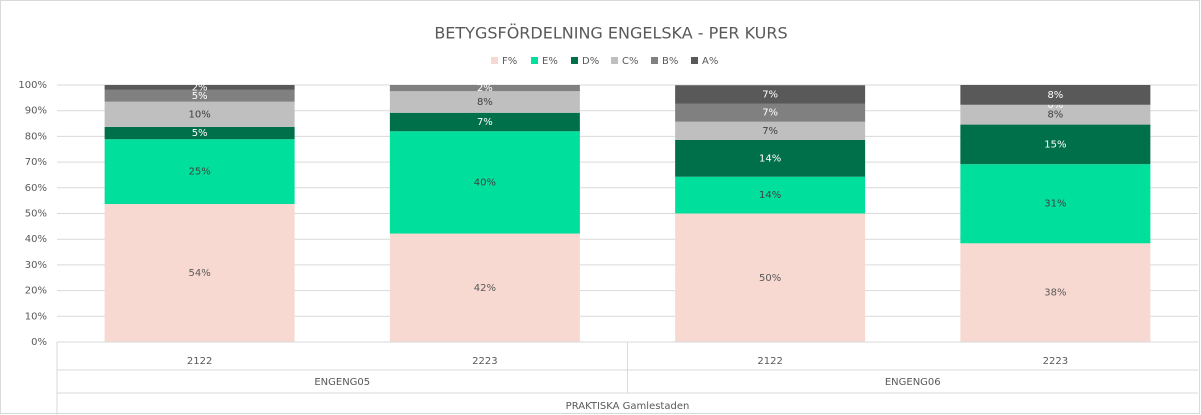  I want to click on y-tick-label: 0%, so click(39, 342).